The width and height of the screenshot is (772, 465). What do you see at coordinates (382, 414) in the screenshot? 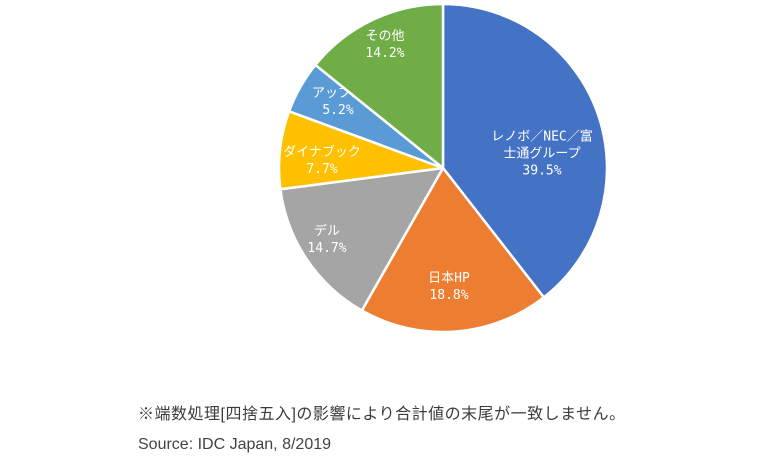
I see `rounding-note: ※端数処理[四捨五入]の影響により合計値の末尾が一致しません。` at bounding box center [382, 414].